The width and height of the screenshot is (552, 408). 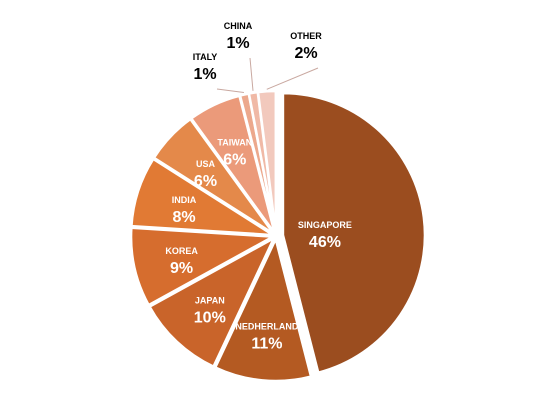 I want to click on pie-slice-india, so click(x=202, y=197).